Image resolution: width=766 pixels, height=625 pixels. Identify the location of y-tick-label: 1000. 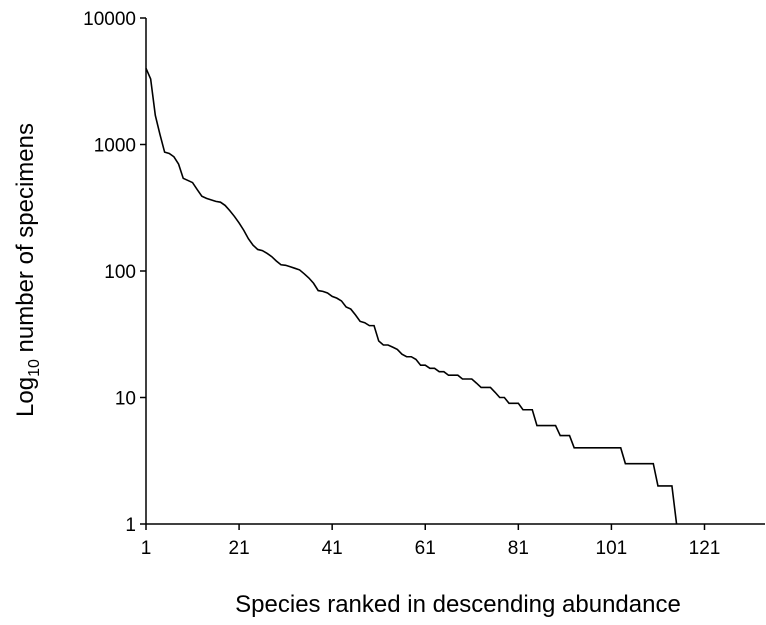
(115, 146).